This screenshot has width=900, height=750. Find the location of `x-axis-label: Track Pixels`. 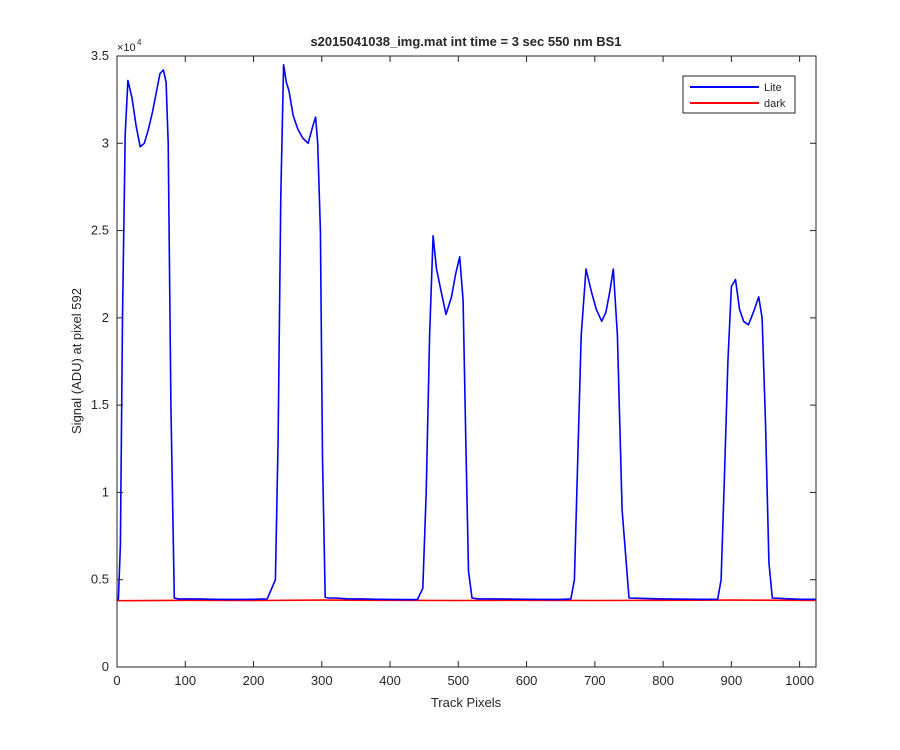

x-axis-label: Track Pixels is located at coordinates (466, 702).